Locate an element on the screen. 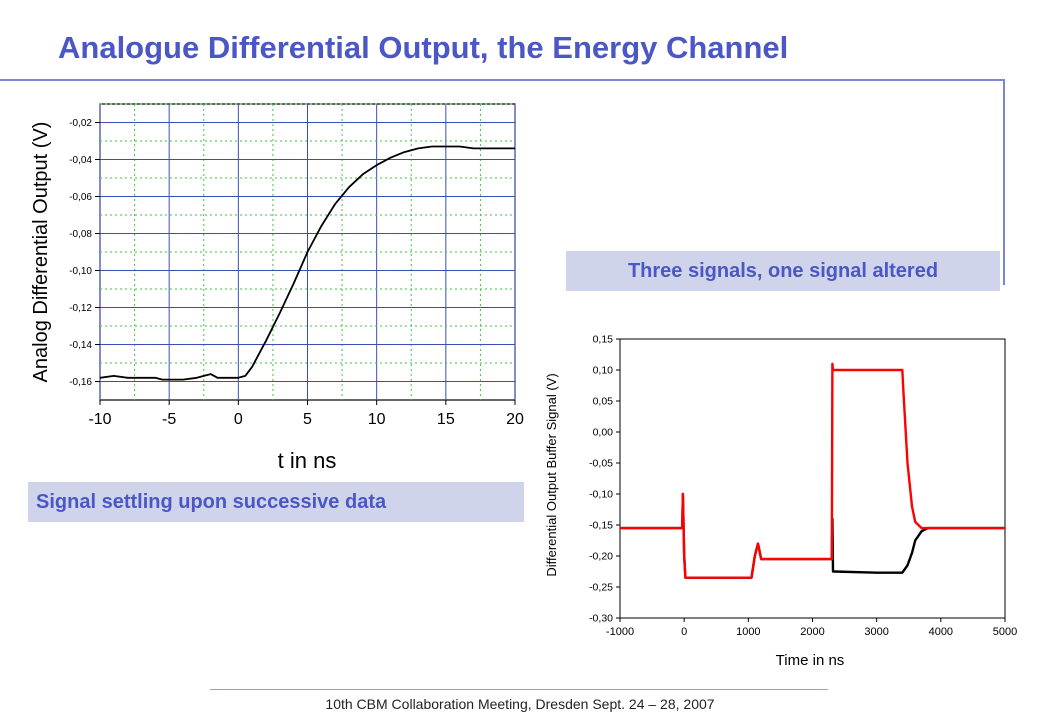  right-vertical-rule is located at coordinates (1004, 182).